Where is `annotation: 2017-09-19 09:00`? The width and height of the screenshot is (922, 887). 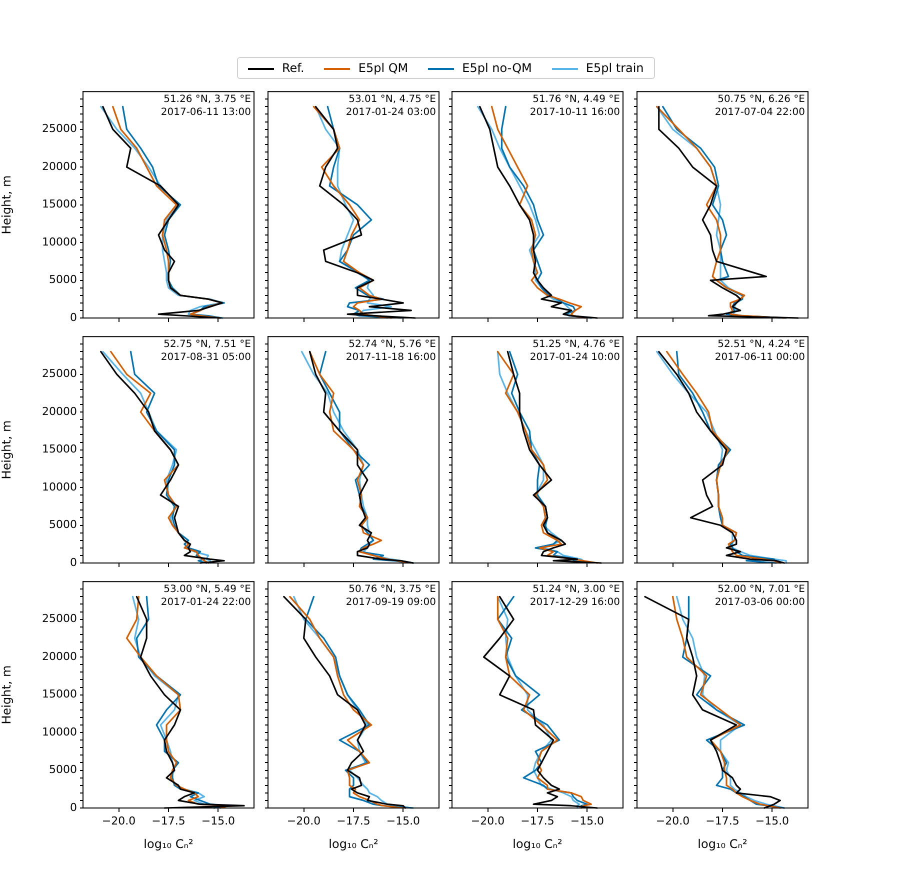
annotation: 2017-09-19 09:00 is located at coordinates (391, 602).